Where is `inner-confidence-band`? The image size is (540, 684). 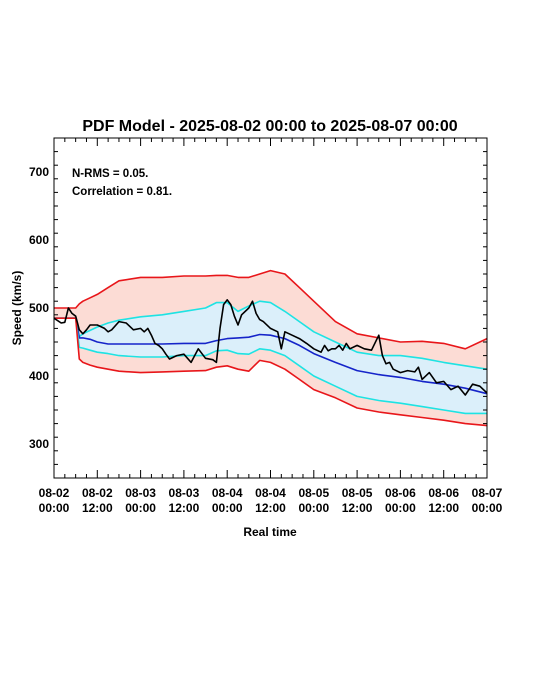
inner-confidence-band is located at coordinates (270, 357).